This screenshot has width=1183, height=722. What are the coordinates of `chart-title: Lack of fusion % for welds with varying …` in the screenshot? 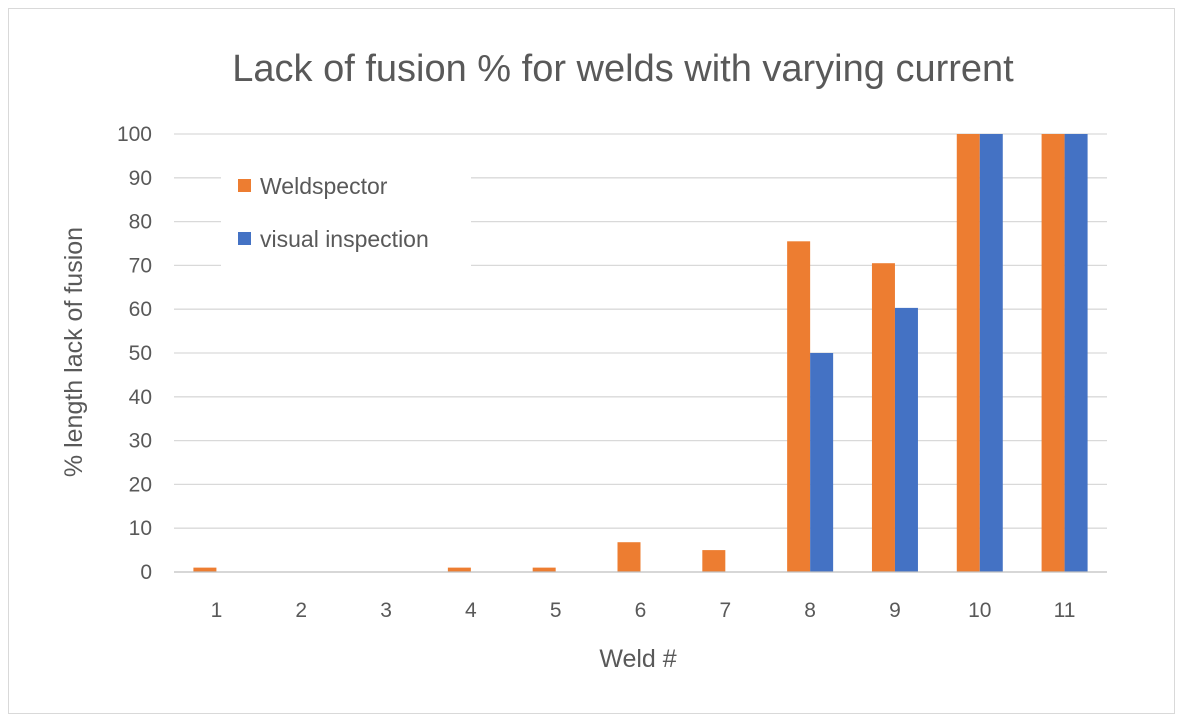 It's located at (623, 69).